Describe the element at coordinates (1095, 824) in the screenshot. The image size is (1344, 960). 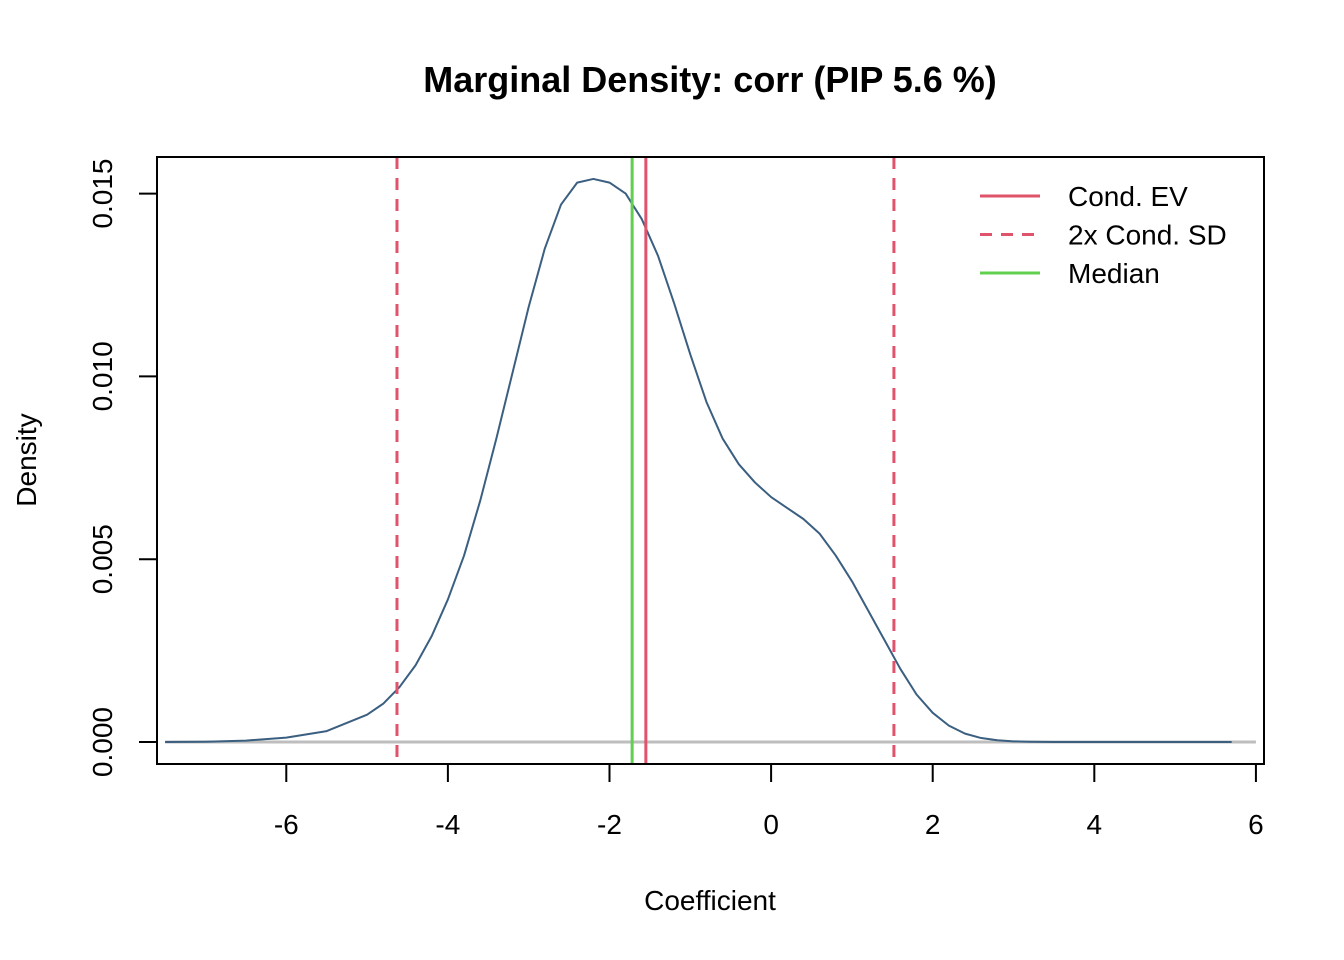
I see `x-tick-label: 4` at that location.